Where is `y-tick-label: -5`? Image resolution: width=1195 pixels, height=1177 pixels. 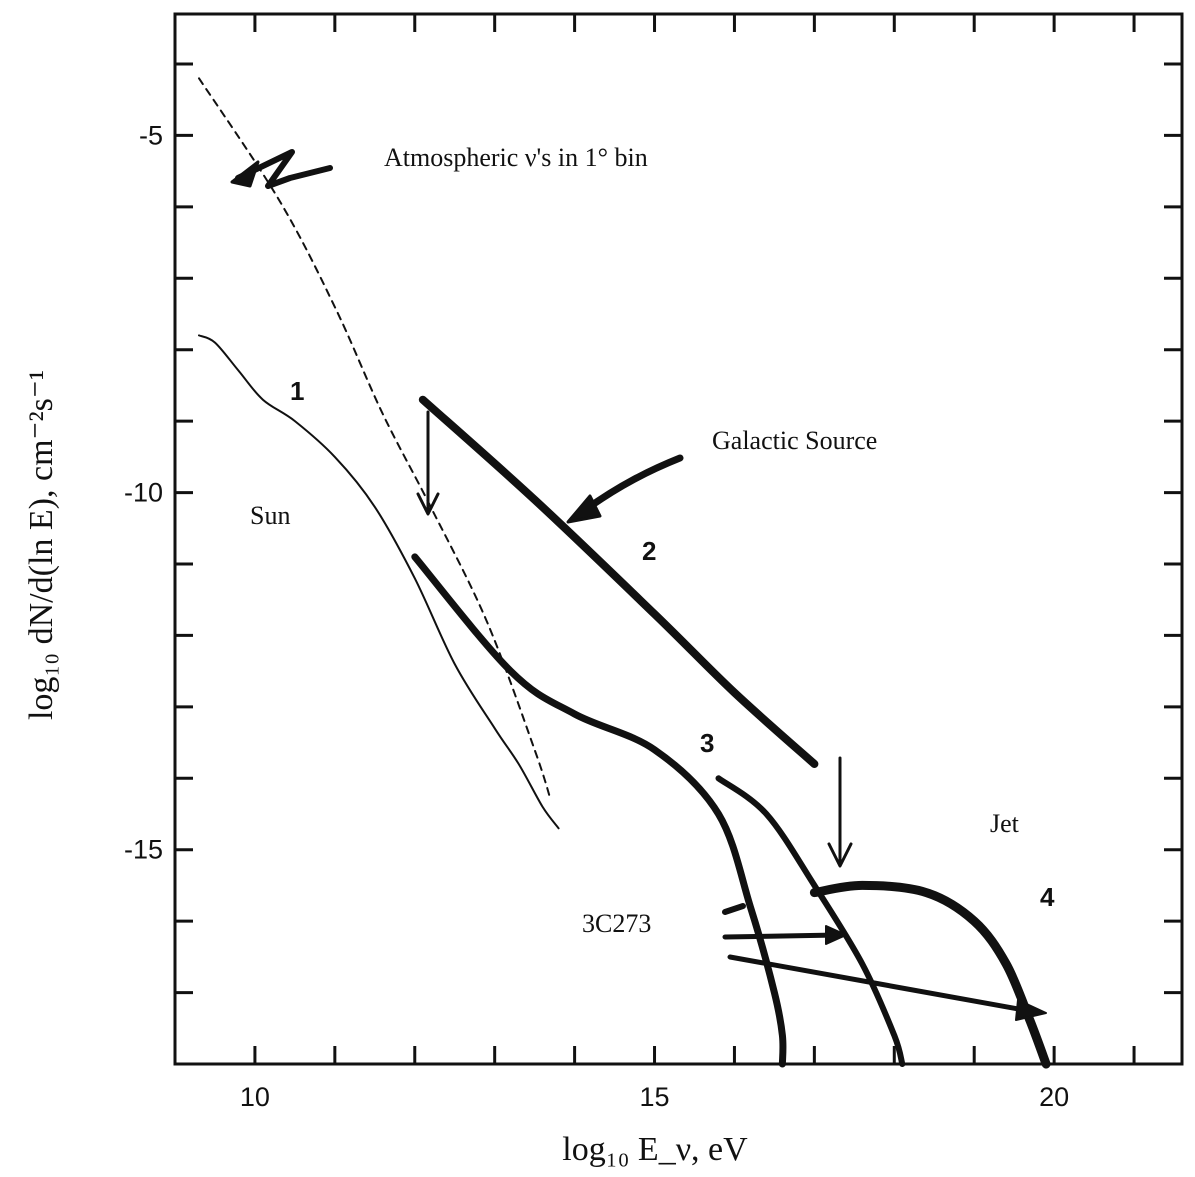
y-tick-label: -5 is located at coordinates (151, 135).